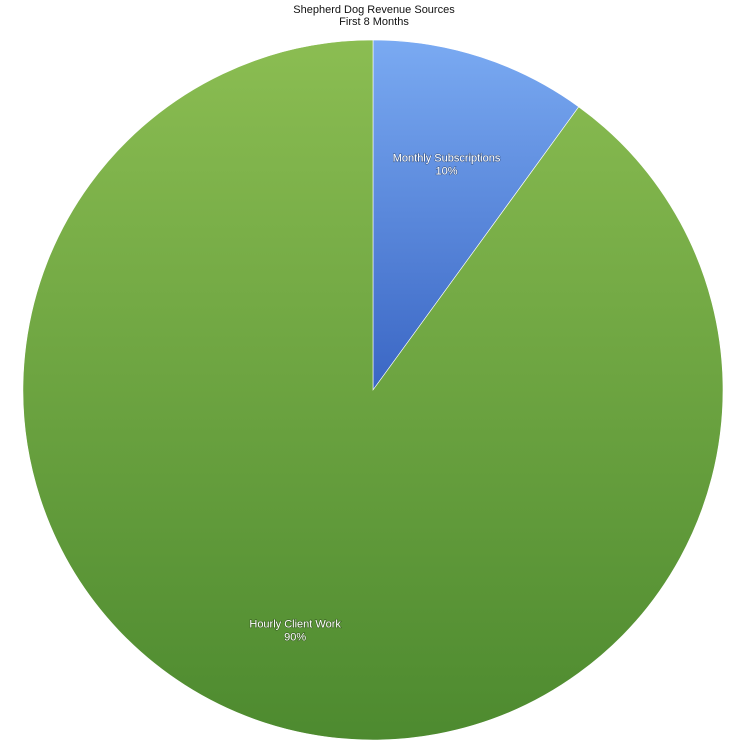  I want to click on slice-label: Monthly Subscriptions, so click(447, 159).